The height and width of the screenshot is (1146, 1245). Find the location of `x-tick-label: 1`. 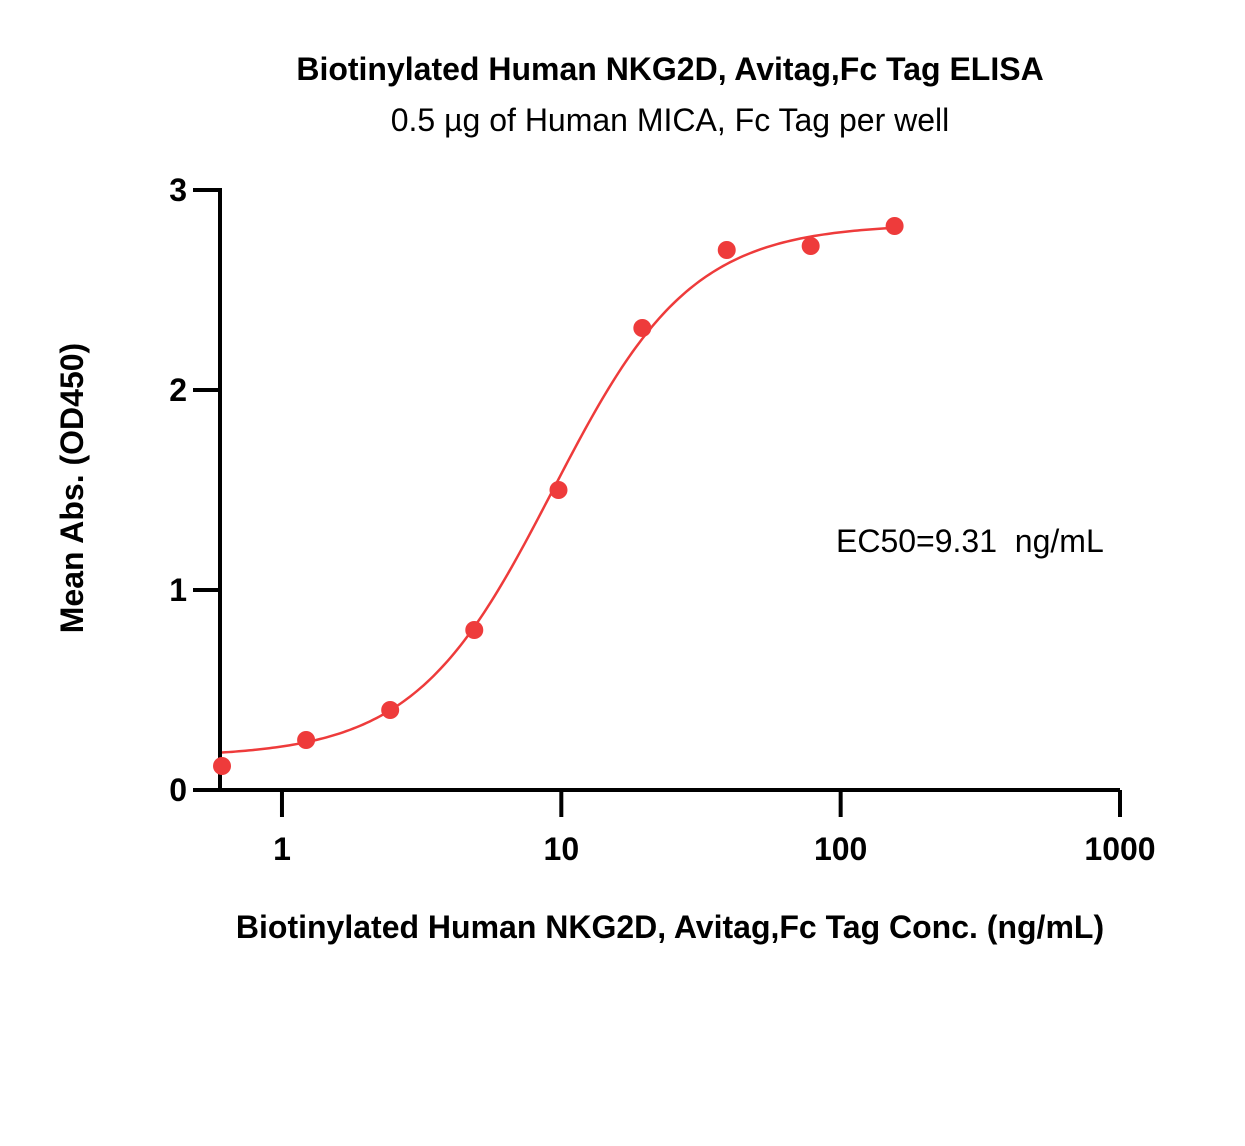

x-tick-label: 1 is located at coordinates (282, 849).